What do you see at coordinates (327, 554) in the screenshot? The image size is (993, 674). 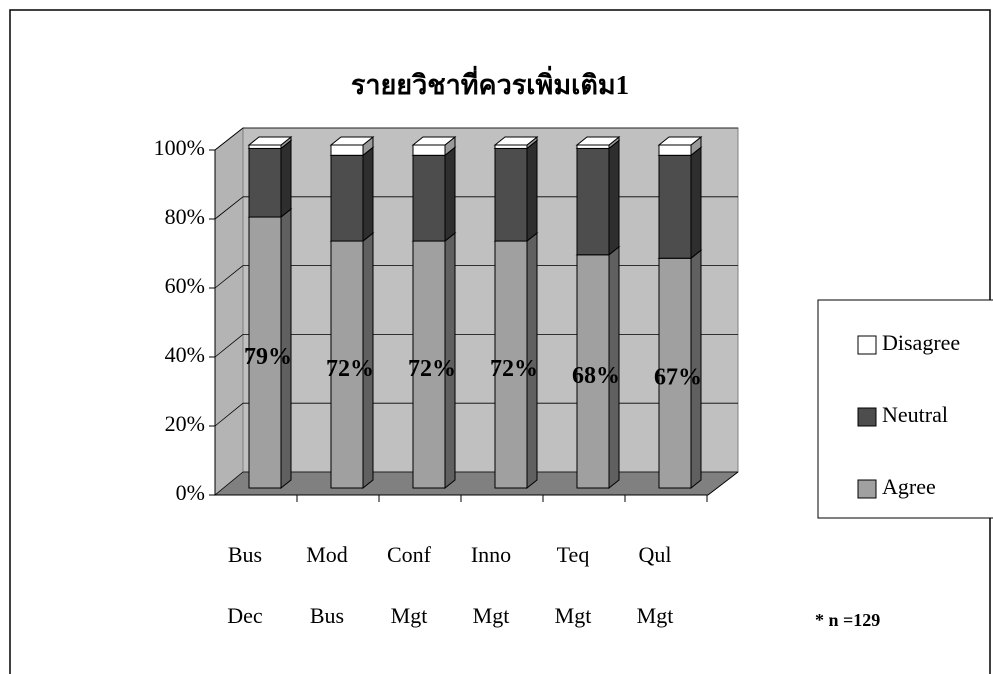 I see `x-tick-label: Mod` at bounding box center [327, 554].